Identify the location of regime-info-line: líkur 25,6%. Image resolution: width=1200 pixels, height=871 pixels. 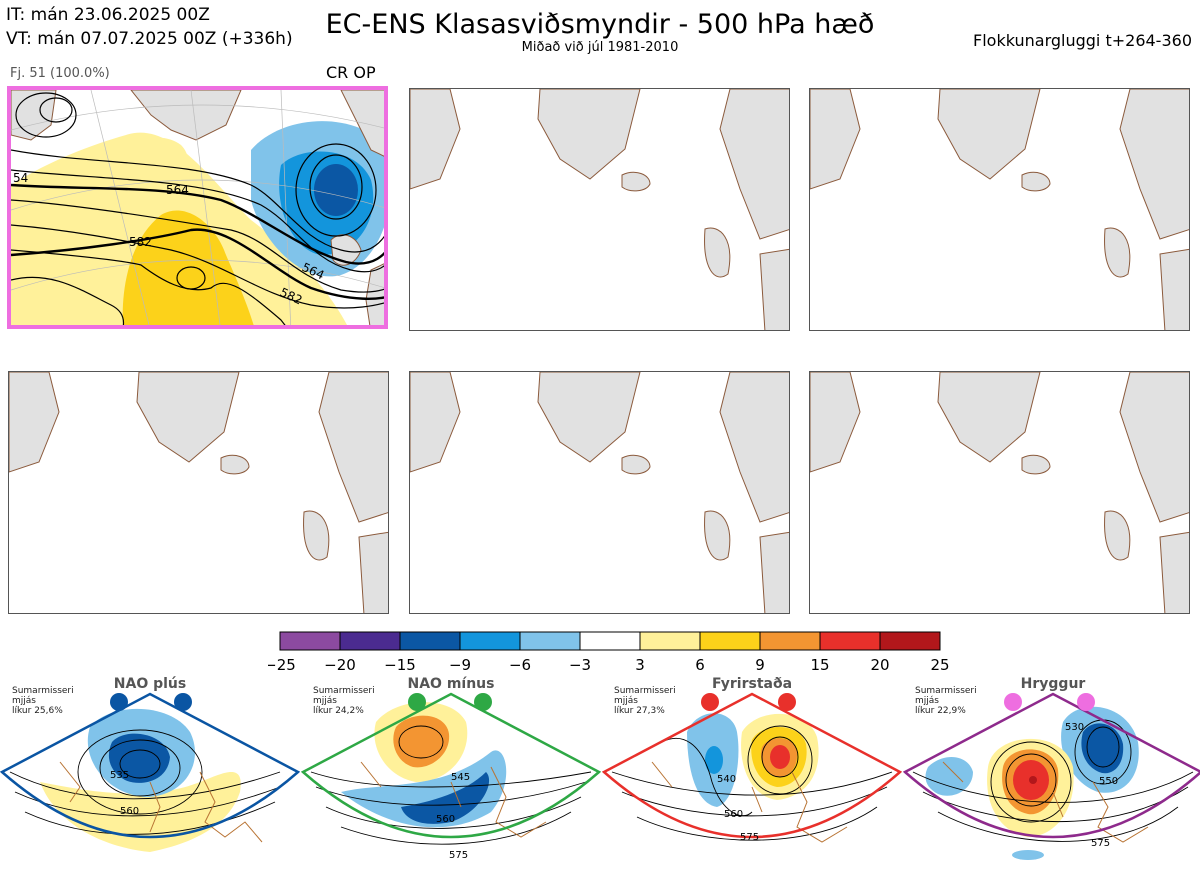
(37, 711).